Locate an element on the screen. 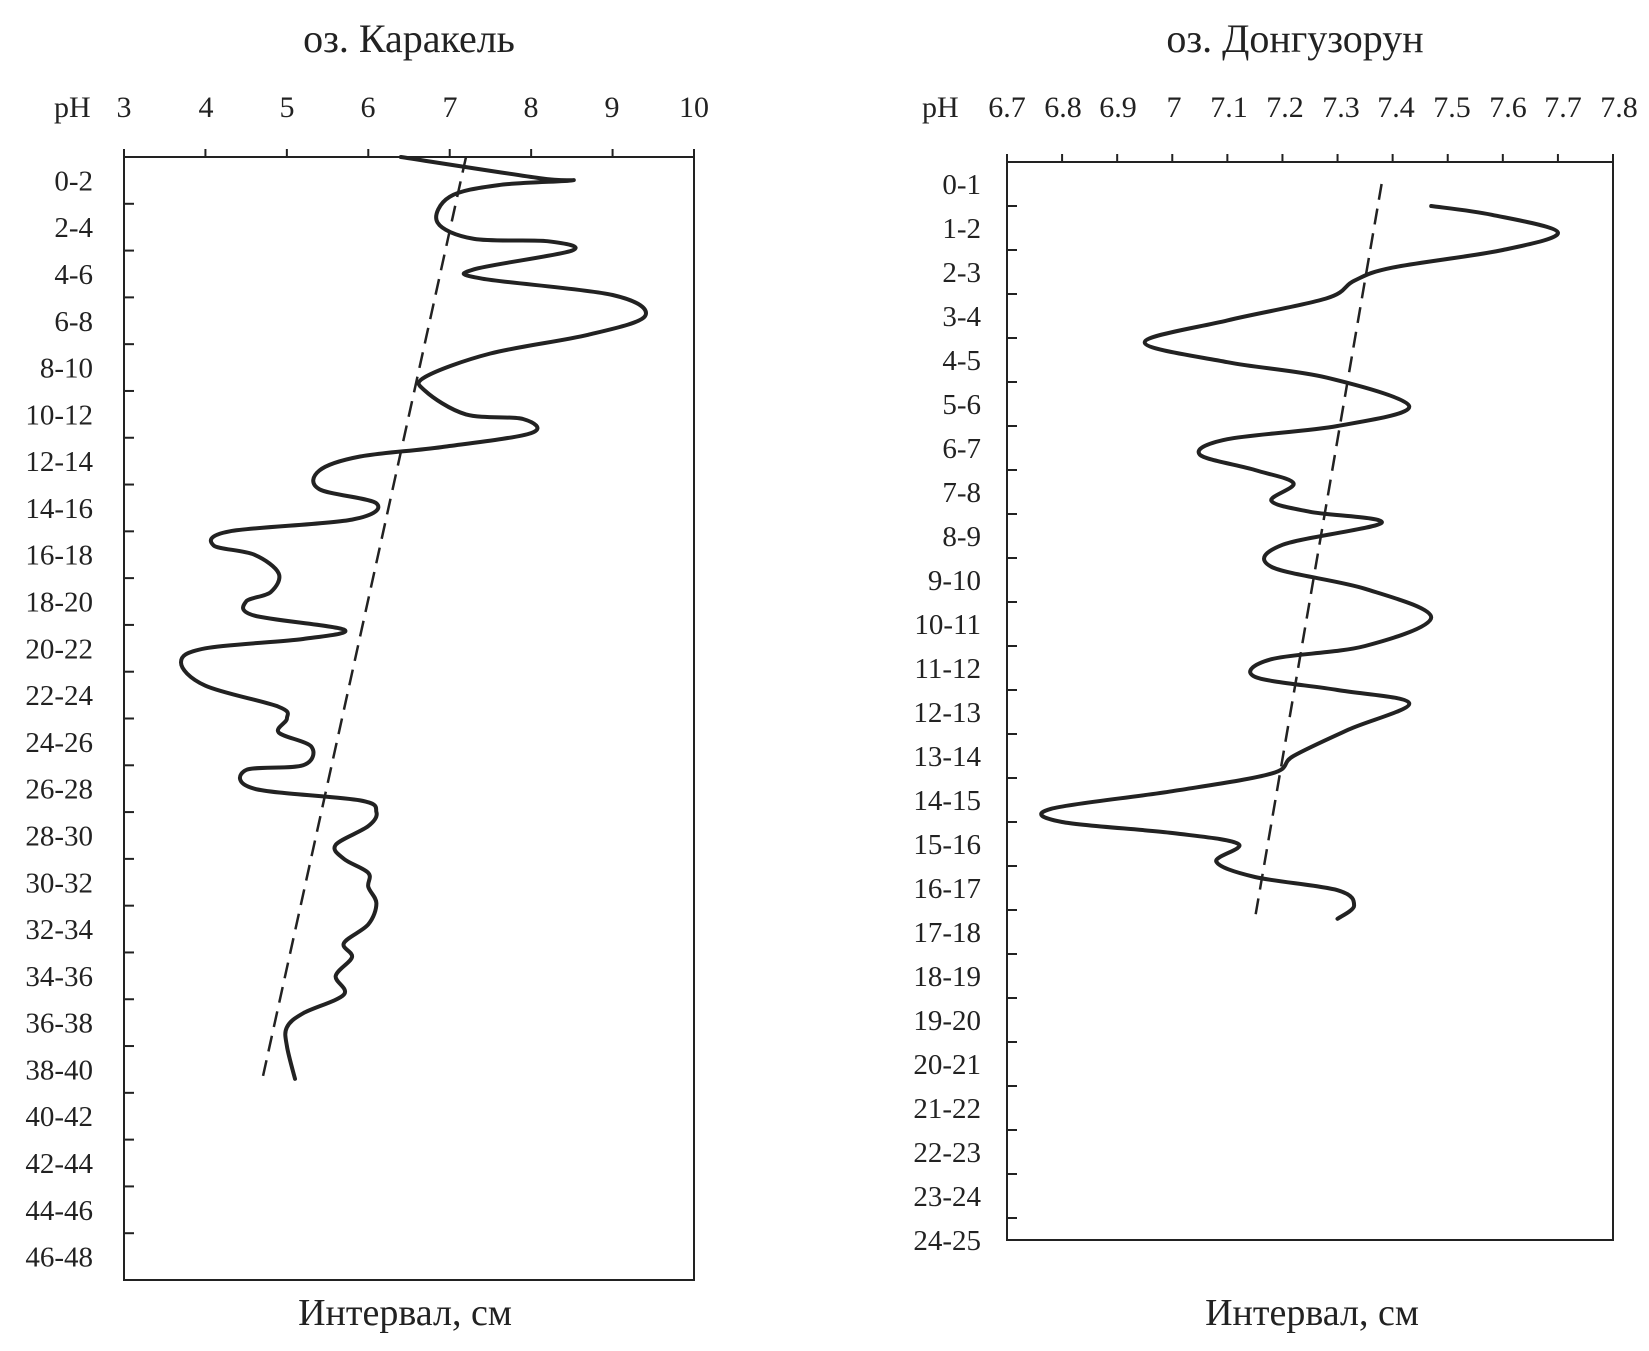 Image resolution: width=1649 pixels, height=1351 pixels. category-label: 18-19 is located at coordinates (947, 977).